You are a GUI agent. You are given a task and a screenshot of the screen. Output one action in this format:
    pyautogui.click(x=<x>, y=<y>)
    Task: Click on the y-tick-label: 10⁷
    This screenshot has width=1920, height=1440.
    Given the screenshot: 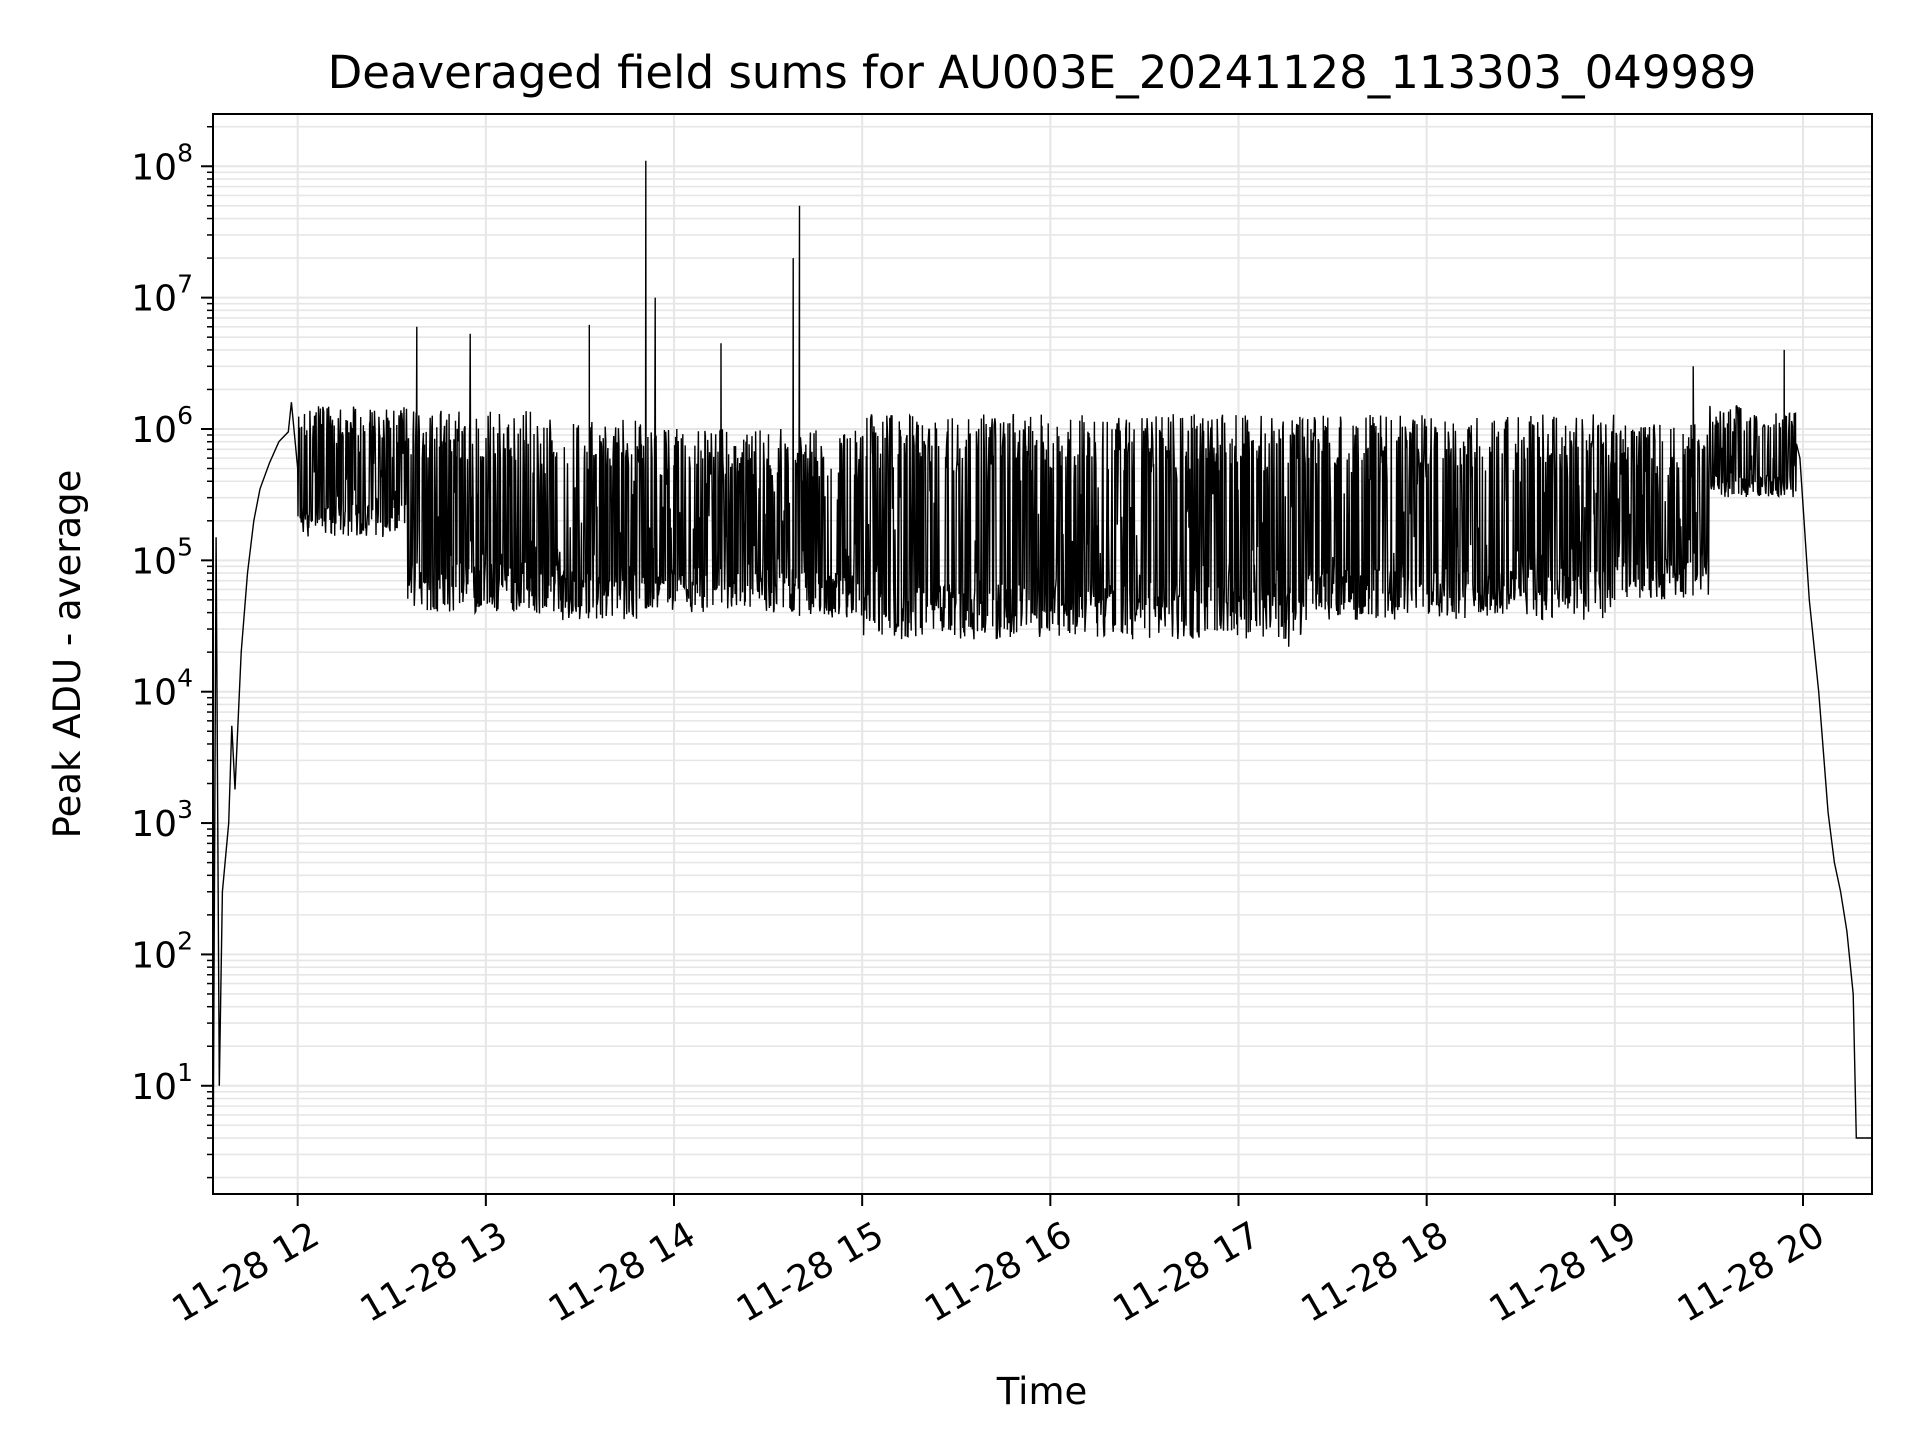 What is the action you would take?
    pyautogui.click(x=162, y=295)
    